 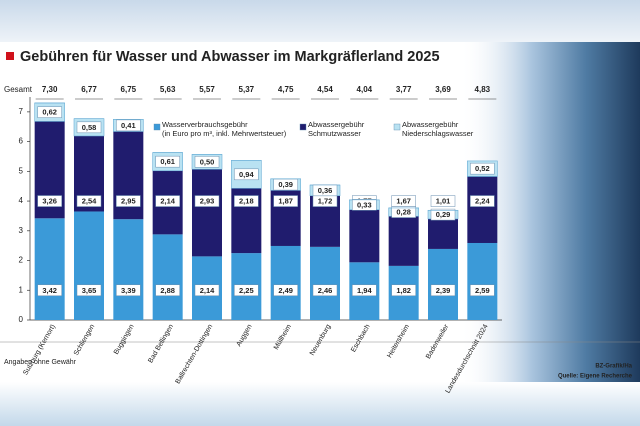 I want to click on y-tick-label: 5, so click(x=21, y=170).